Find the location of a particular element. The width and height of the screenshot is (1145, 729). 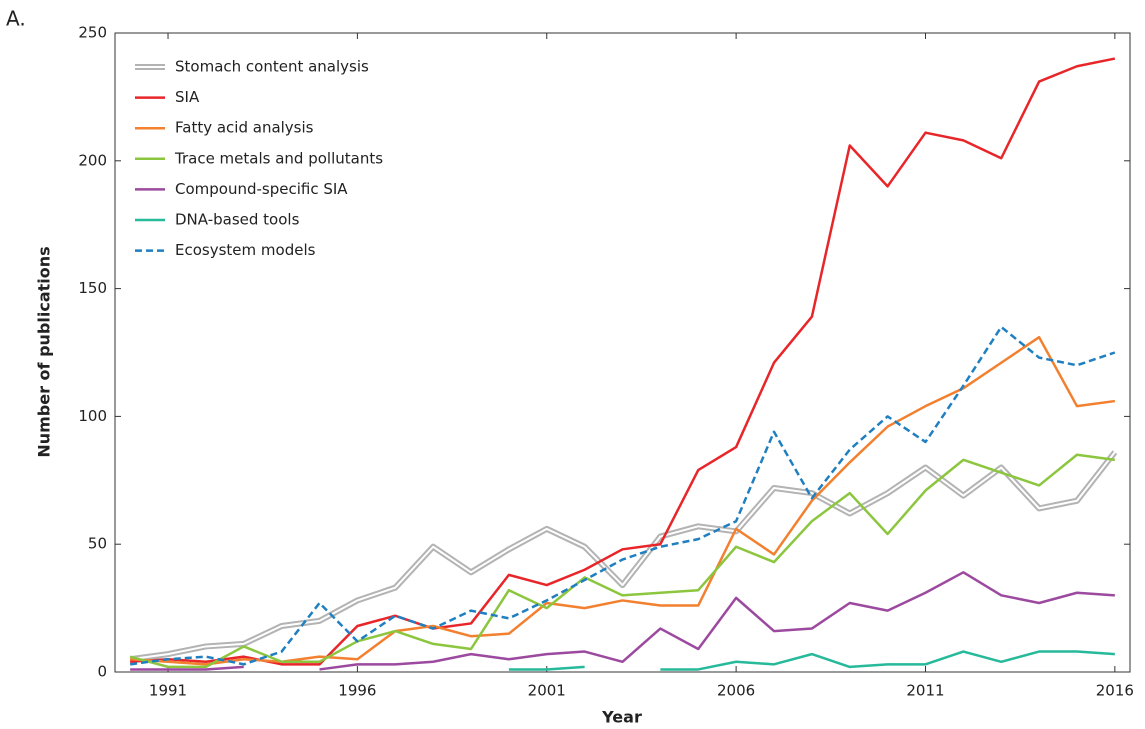

x-axis-title: Year is located at coordinates (621, 717).